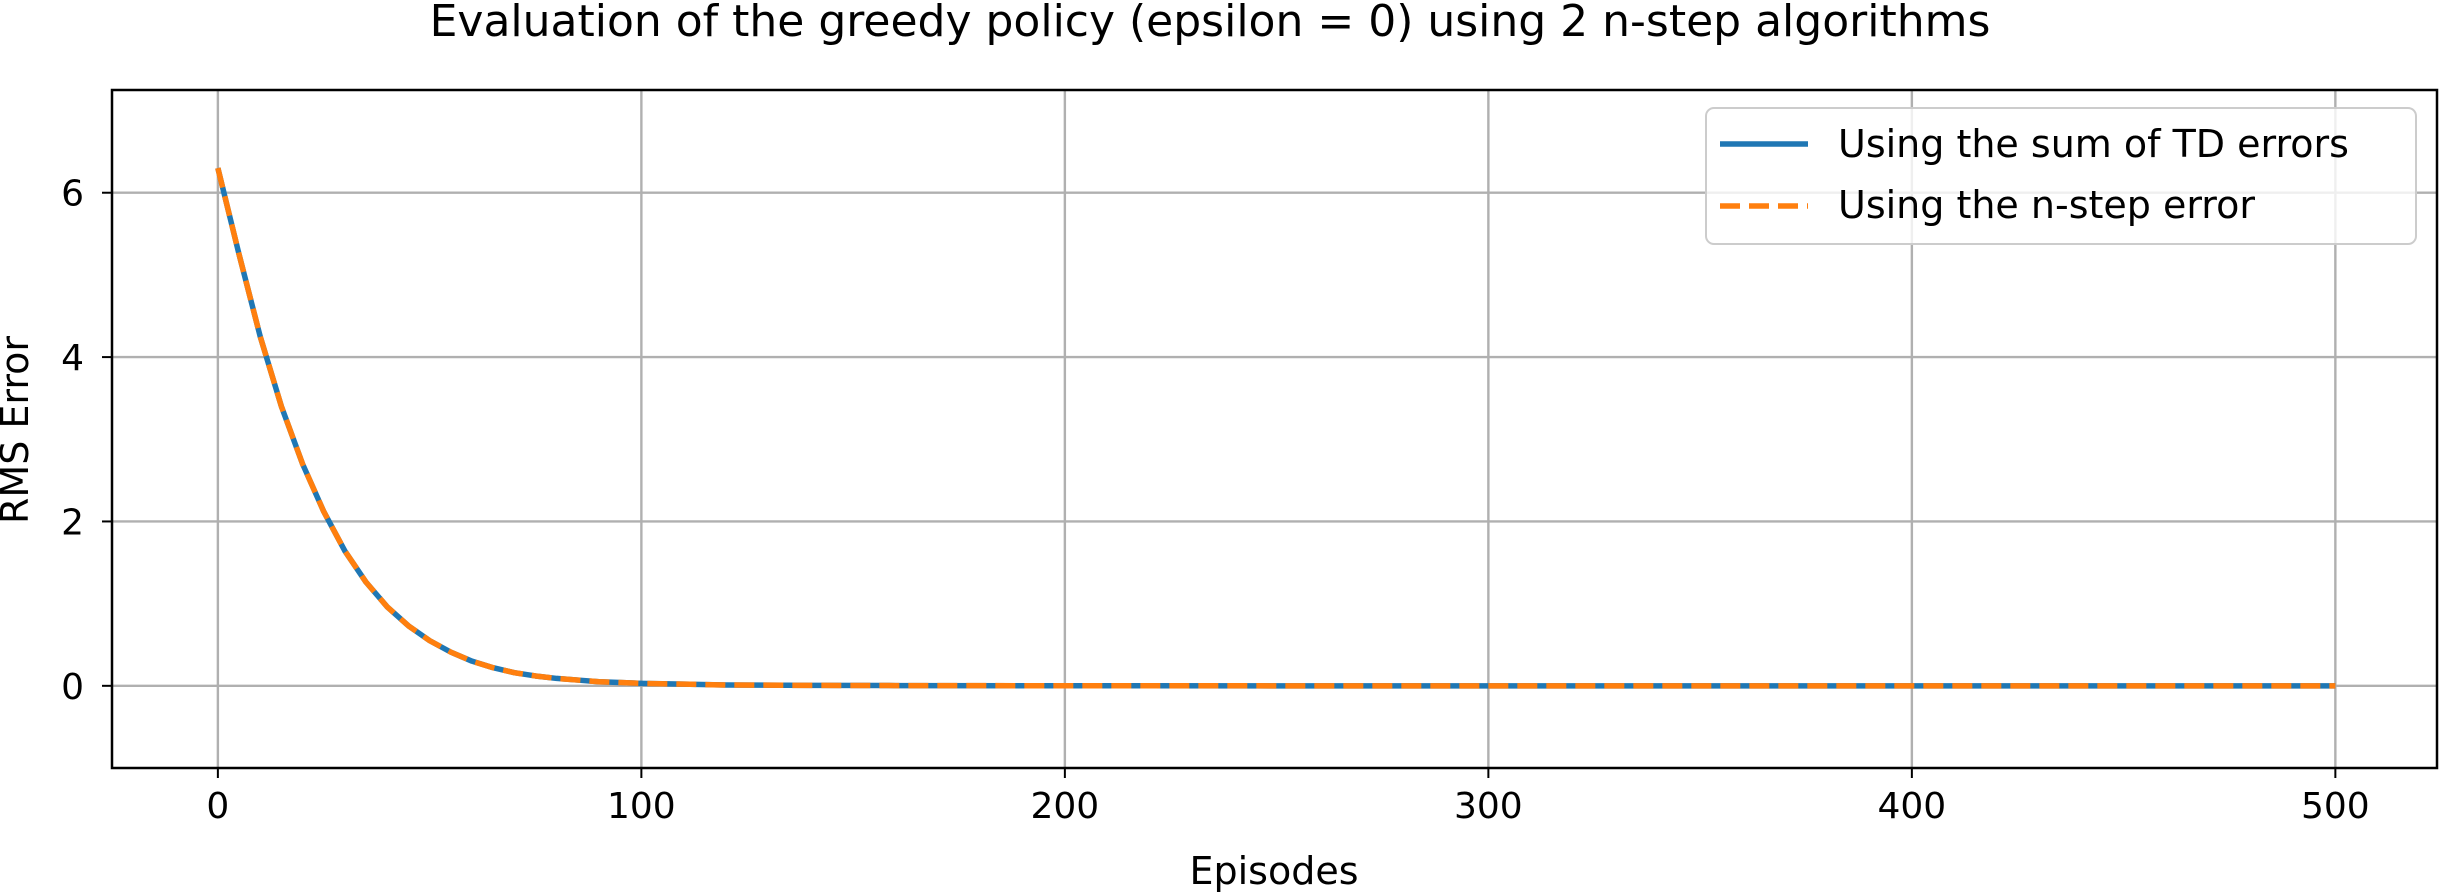 This screenshot has width=2440, height=895. I want to click on x-axis-label: Episodes, so click(1273, 871).